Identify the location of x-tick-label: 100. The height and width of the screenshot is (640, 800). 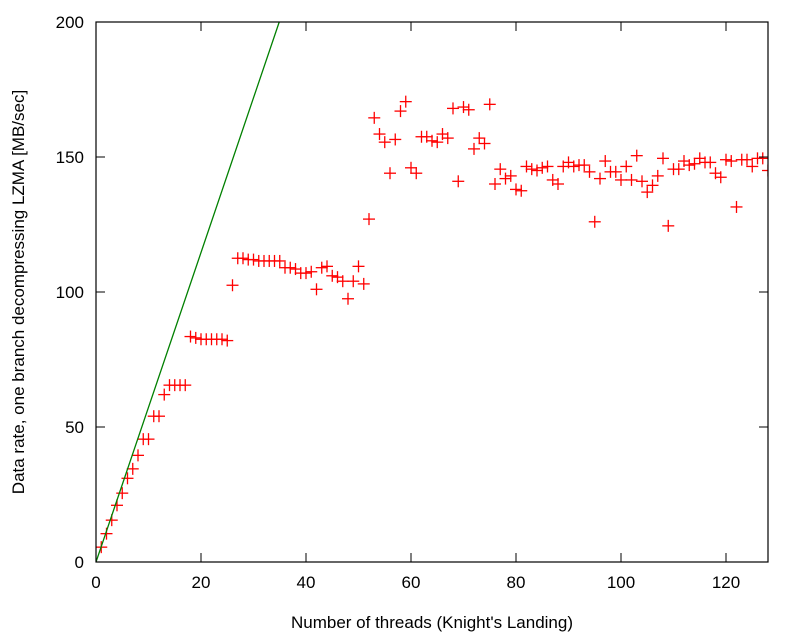
(621, 582).